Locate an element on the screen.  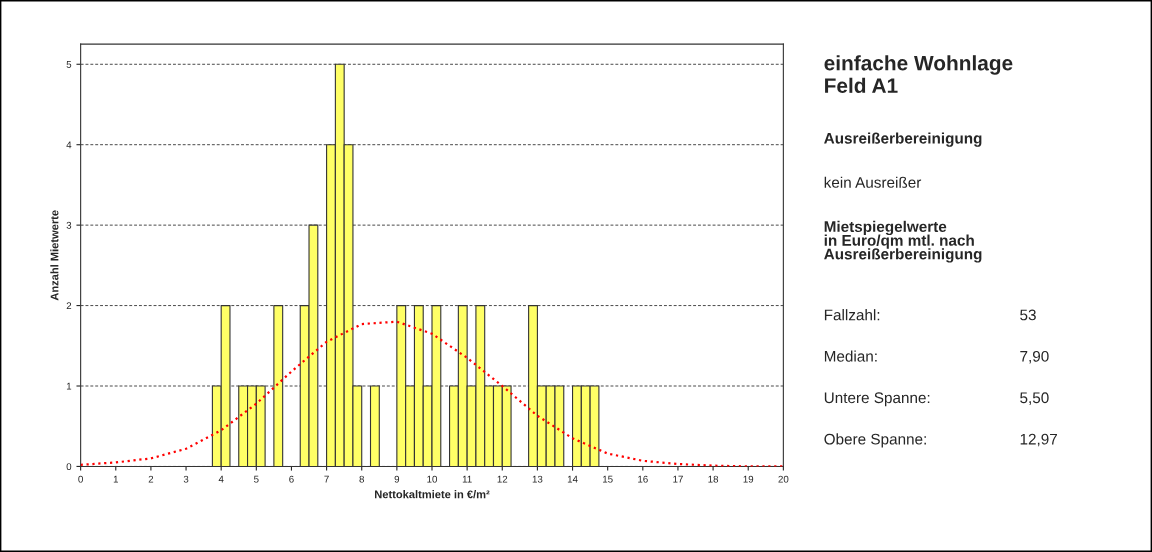
text: 12,97 is located at coordinates (1038, 440).